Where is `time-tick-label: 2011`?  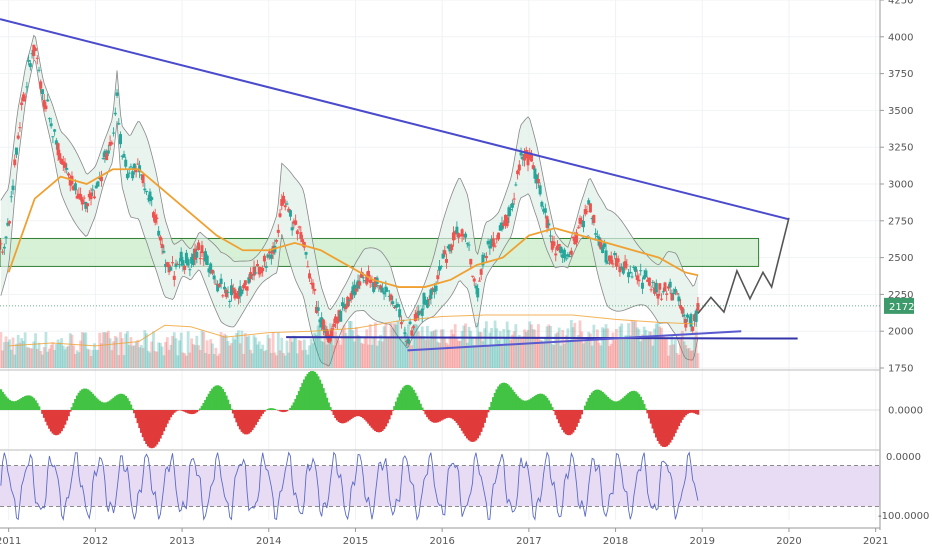
time-tick-label: 2011 is located at coordinates (10, 541).